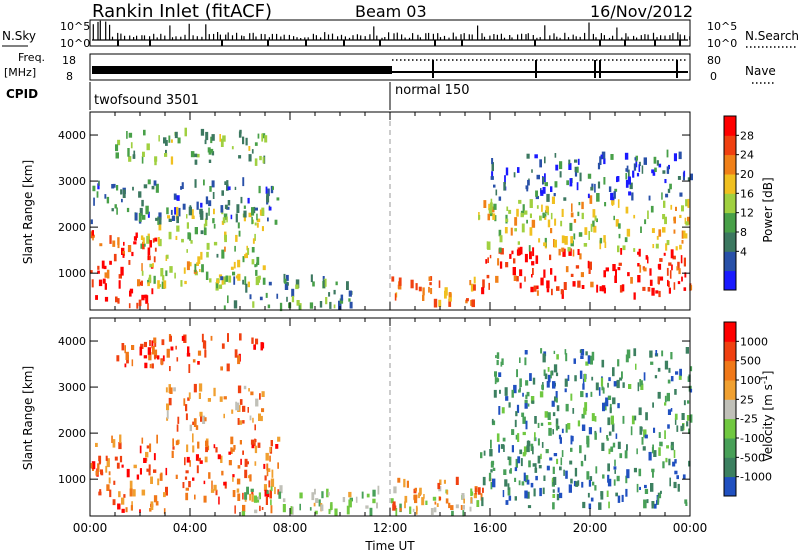 This screenshot has width=800, height=554. I want to click on y-tick-label: 2000, so click(72, 433).